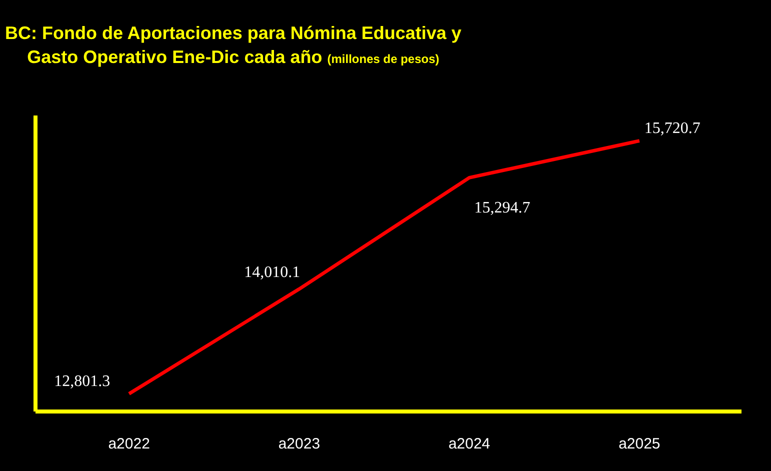  What do you see at coordinates (672, 128) in the screenshot?
I see `data-label: 15,720.7` at bounding box center [672, 128].